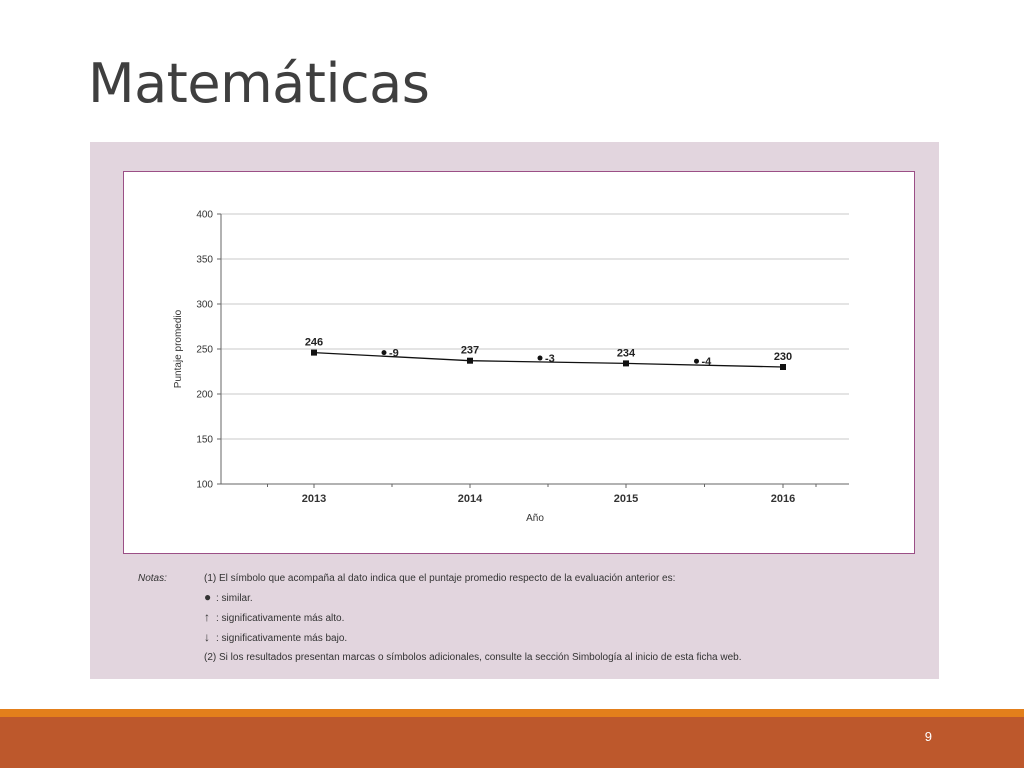 This screenshot has height=768, width=1024. Describe the element at coordinates (512, 742) in the screenshot. I see `footer-bar: 9` at that location.